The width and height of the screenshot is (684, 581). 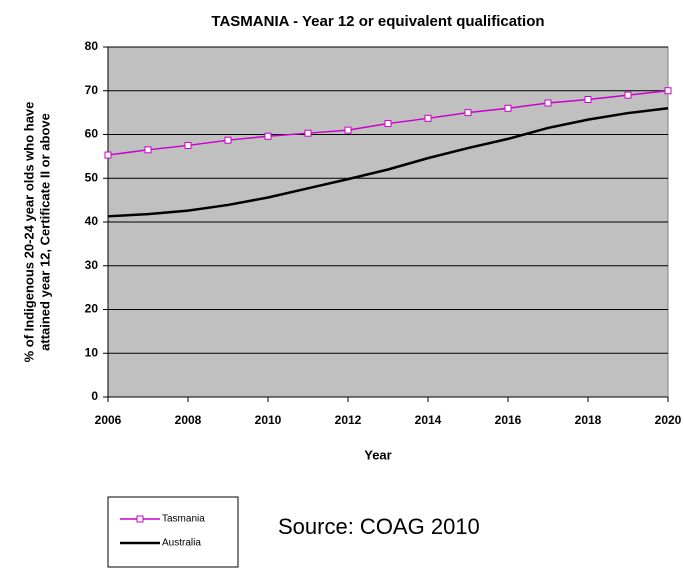 I want to click on y-axis-label: % of Indigenous 20-24 year olds who have, so click(x=28, y=232).